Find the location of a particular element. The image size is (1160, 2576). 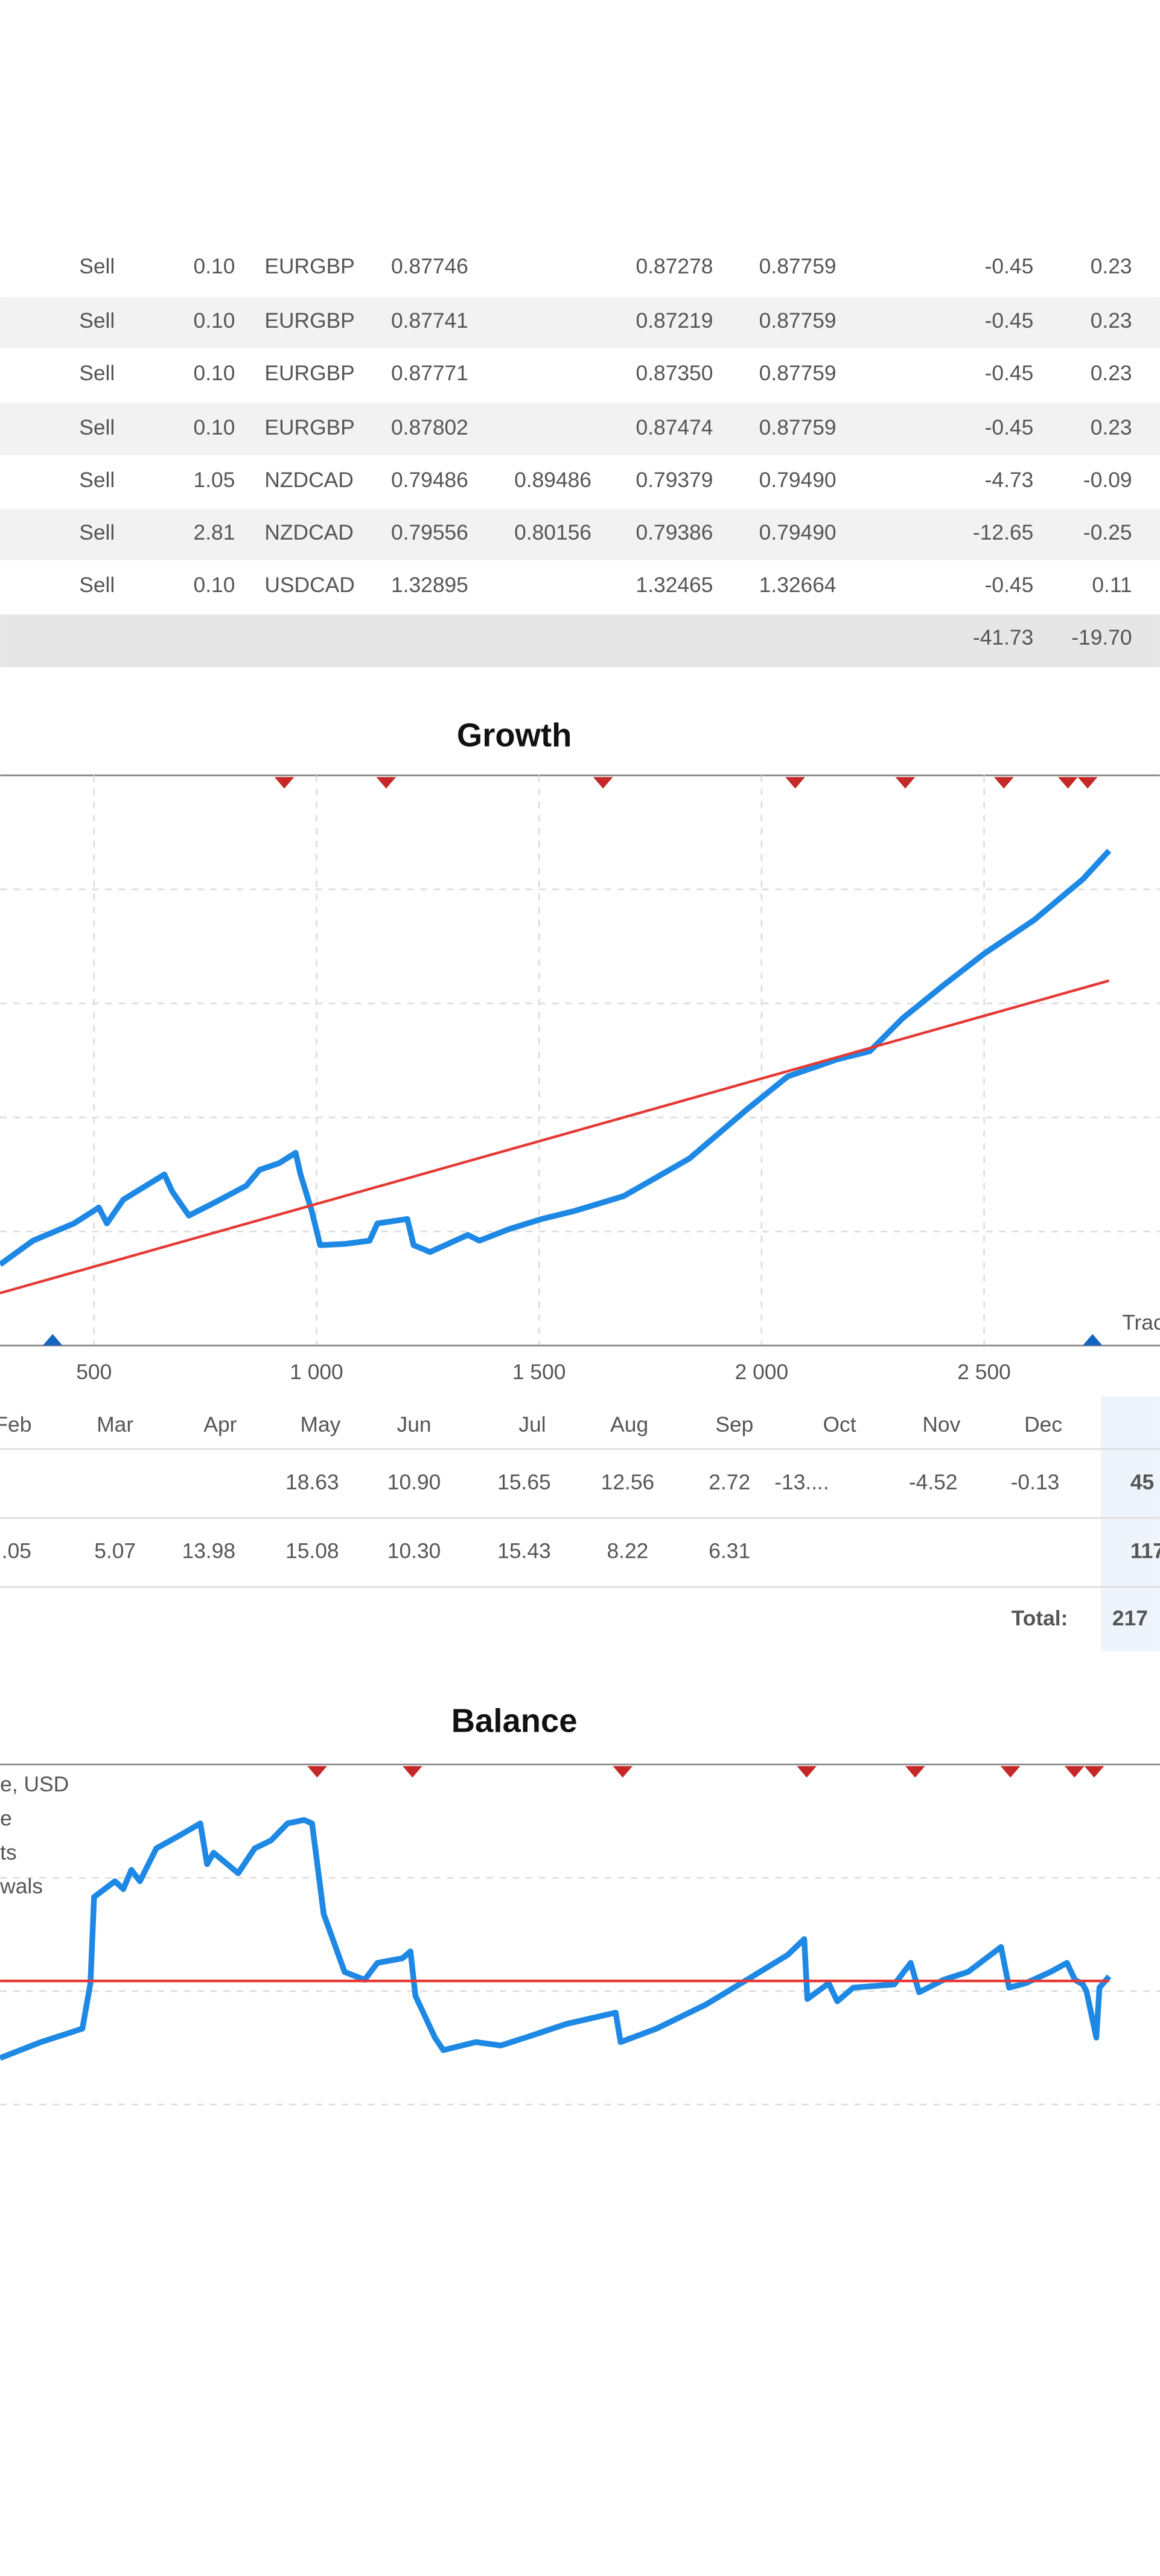

month-header: May is located at coordinates (321, 1424).